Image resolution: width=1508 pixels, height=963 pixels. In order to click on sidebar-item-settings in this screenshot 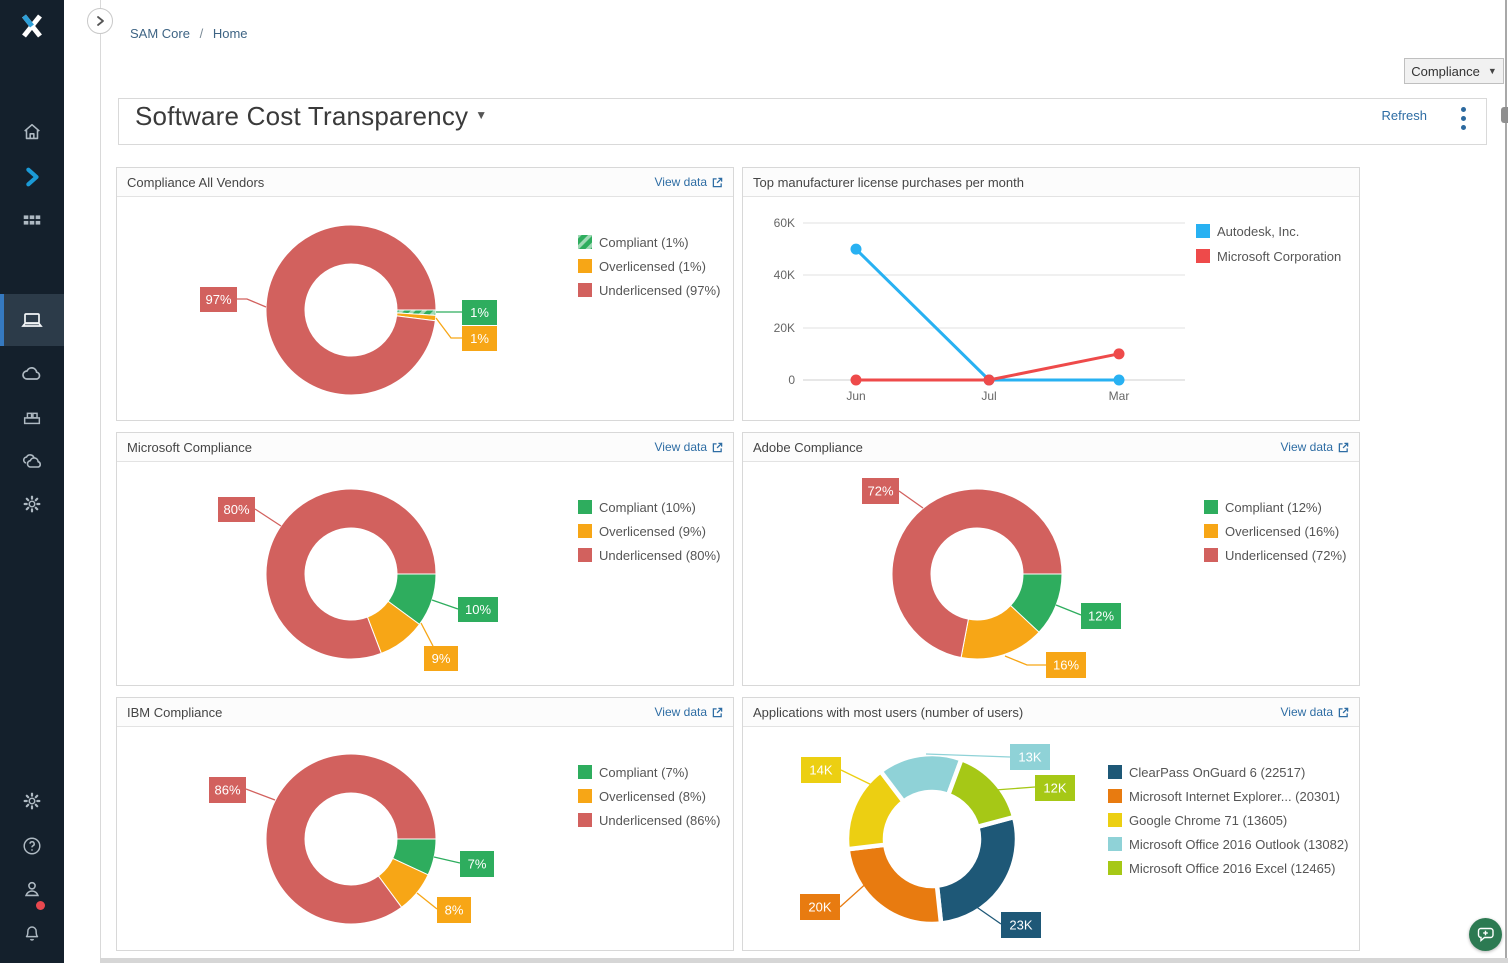, I will do `click(32, 504)`.